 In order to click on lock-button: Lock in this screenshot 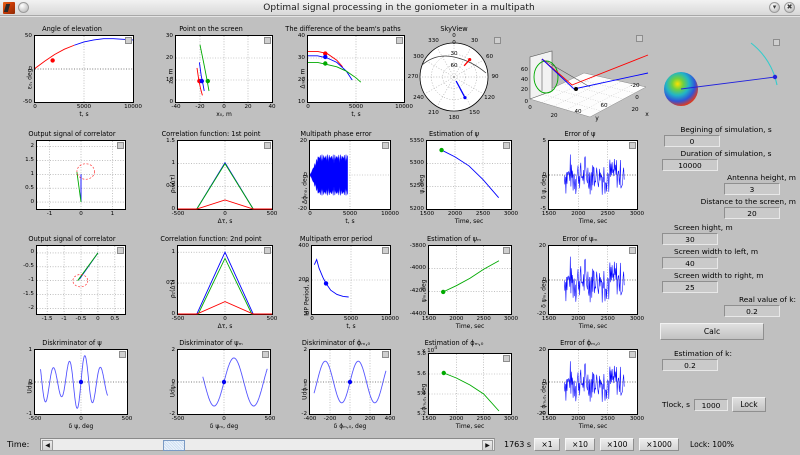, I will do `click(748, 404)`.